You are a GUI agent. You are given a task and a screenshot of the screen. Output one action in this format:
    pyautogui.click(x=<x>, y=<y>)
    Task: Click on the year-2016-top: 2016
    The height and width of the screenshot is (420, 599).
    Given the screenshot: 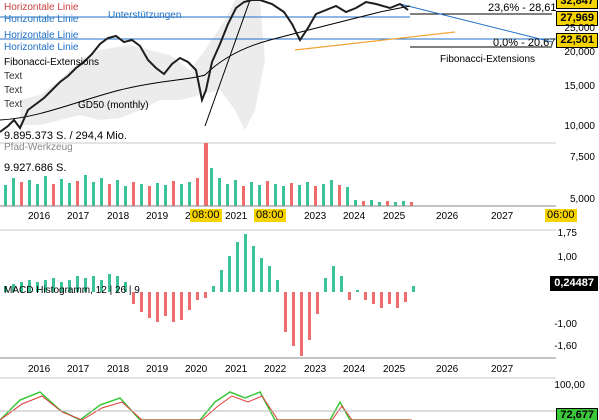 What is the action you would take?
    pyautogui.click(x=39, y=216)
    